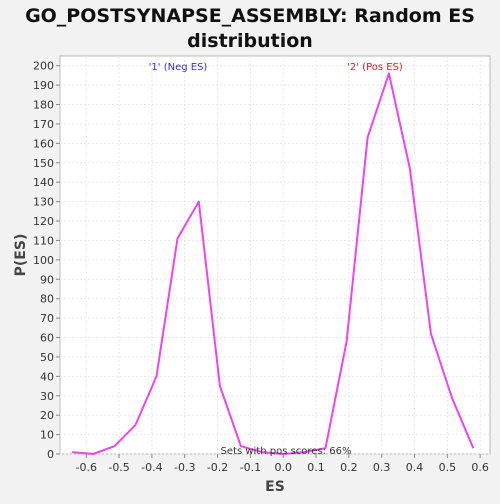 This screenshot has height=504, width=500. What do you see at coordinates (250, 41) in the screenshot?
I see `chart-title-line-2: distribution` at bounding box center [250, 41].